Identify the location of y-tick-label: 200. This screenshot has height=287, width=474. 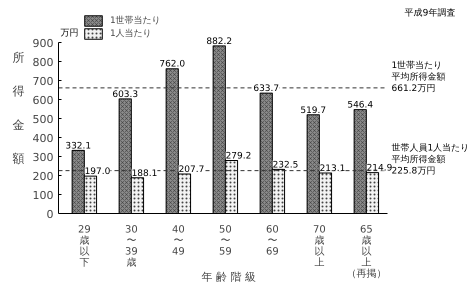
(43, 176).